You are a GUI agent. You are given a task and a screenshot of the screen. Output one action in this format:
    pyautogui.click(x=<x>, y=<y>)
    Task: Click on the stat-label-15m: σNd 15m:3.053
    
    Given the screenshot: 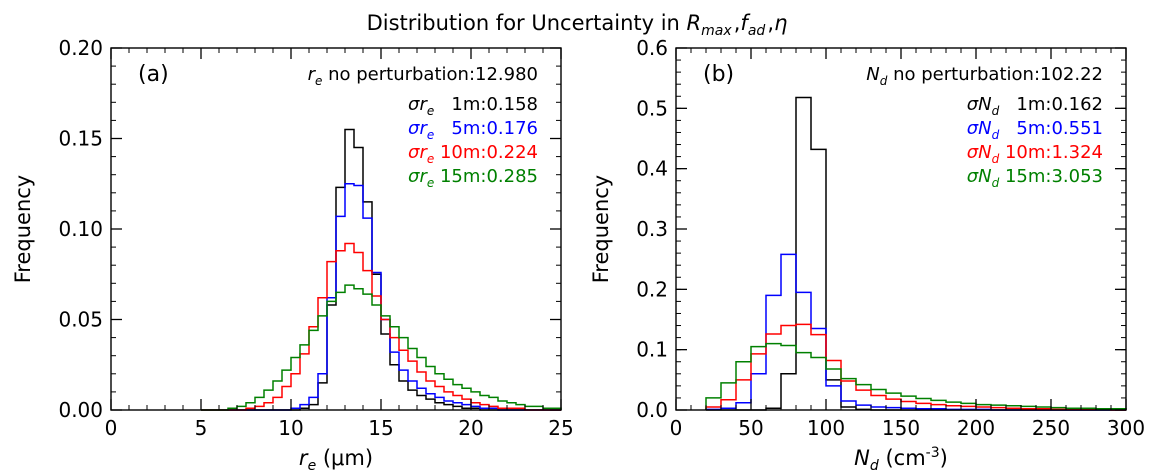 What is the action you would take?
    pyautogui.click(x=1035, y=178)
    